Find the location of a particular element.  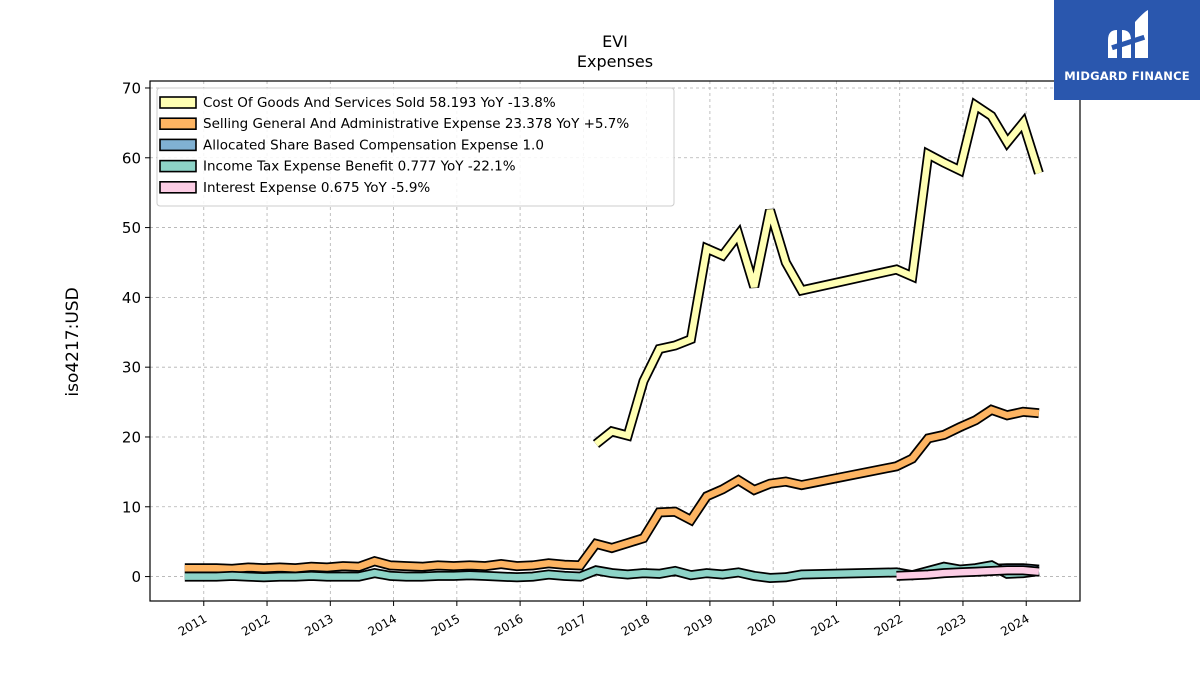

x-tick-label: 2019 is located at coordinates (698, 624).